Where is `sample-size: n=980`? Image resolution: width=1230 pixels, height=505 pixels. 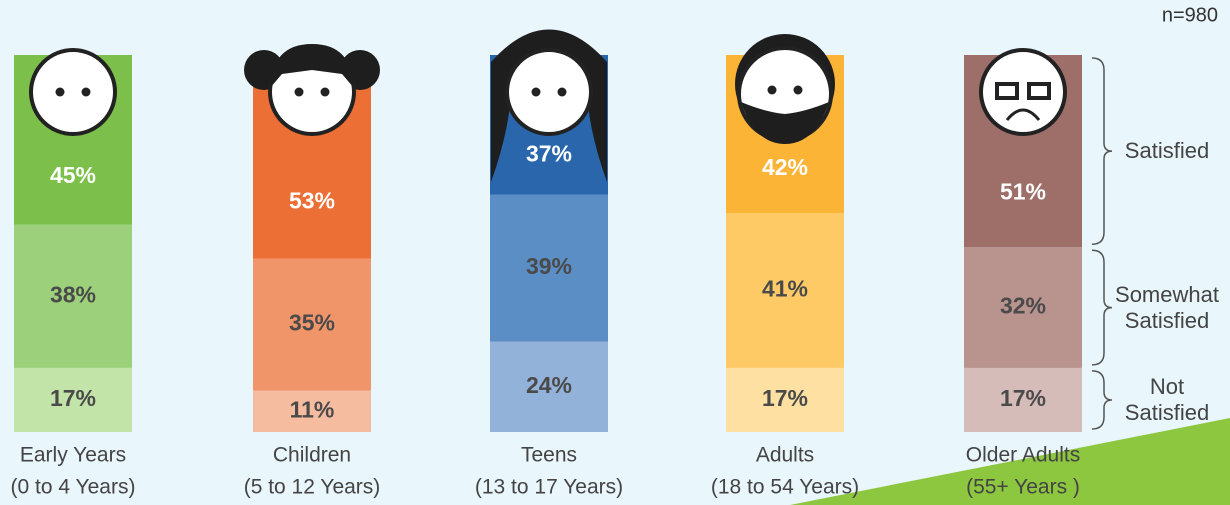 sample-size: n=980 is located at coordinates (1190, 15).